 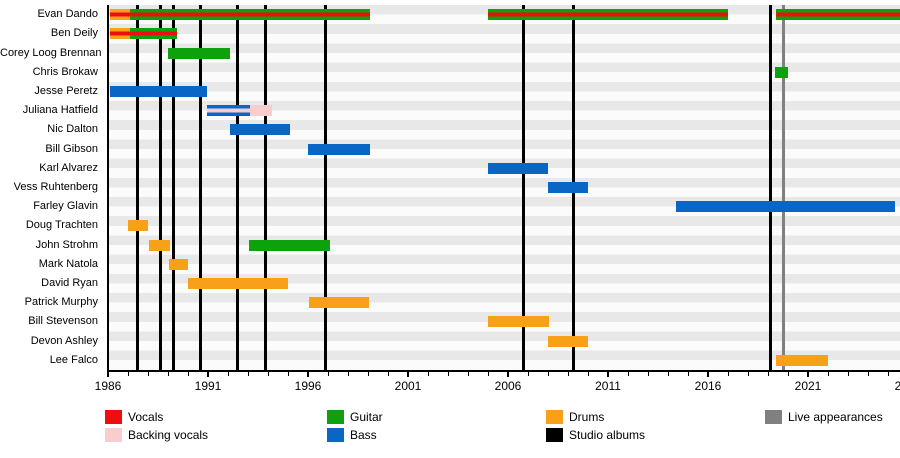 What do you see at coordinates (113, 417) in the screenshot?
I see `legend-swatch-vocals` at bounding box center [113, 417].